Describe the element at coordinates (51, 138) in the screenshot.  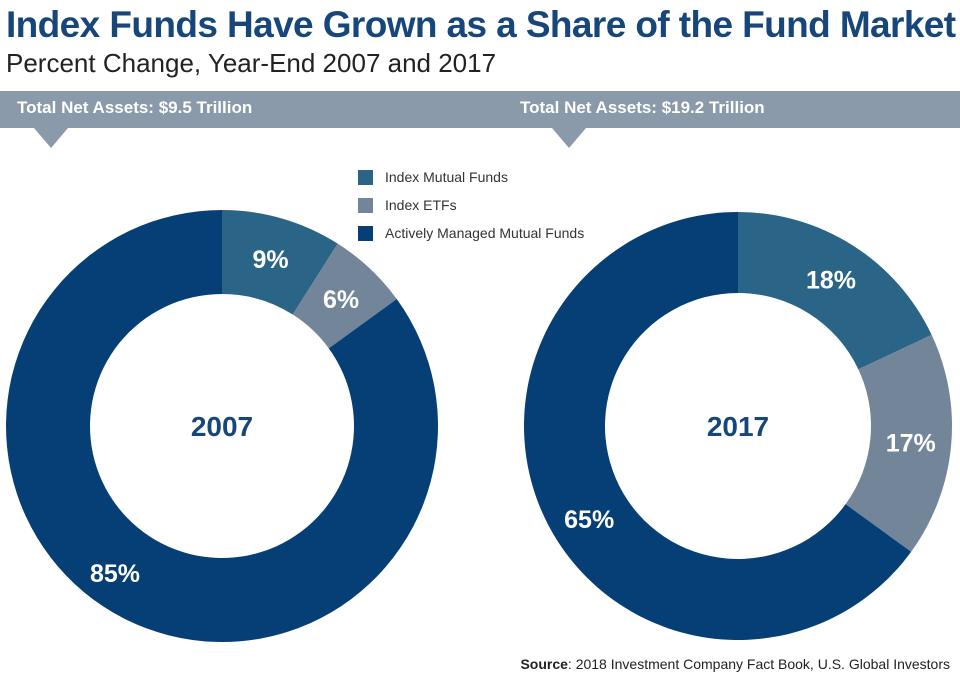
I see `banner-left-pointer` at that location.